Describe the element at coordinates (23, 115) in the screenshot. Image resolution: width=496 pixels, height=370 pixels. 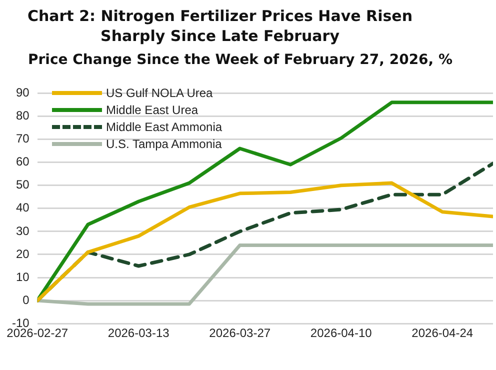
I see `y-tick-label: 80` at that location.